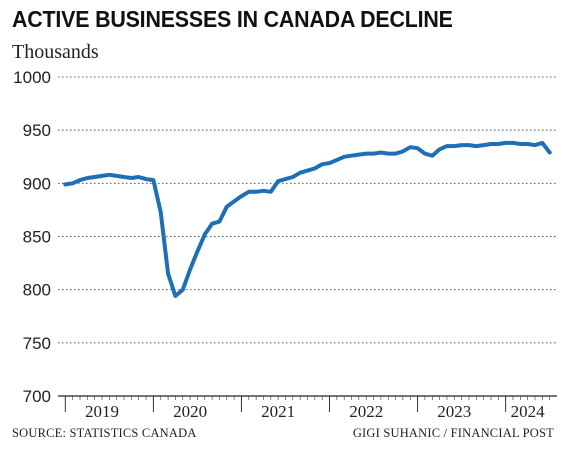 The height and width of the screenshot is (449, 564). What do you see at coordinates (37, 290) in the screenshot?
I see `y-tick-label-800: 800` at bounding box center [37, 290].